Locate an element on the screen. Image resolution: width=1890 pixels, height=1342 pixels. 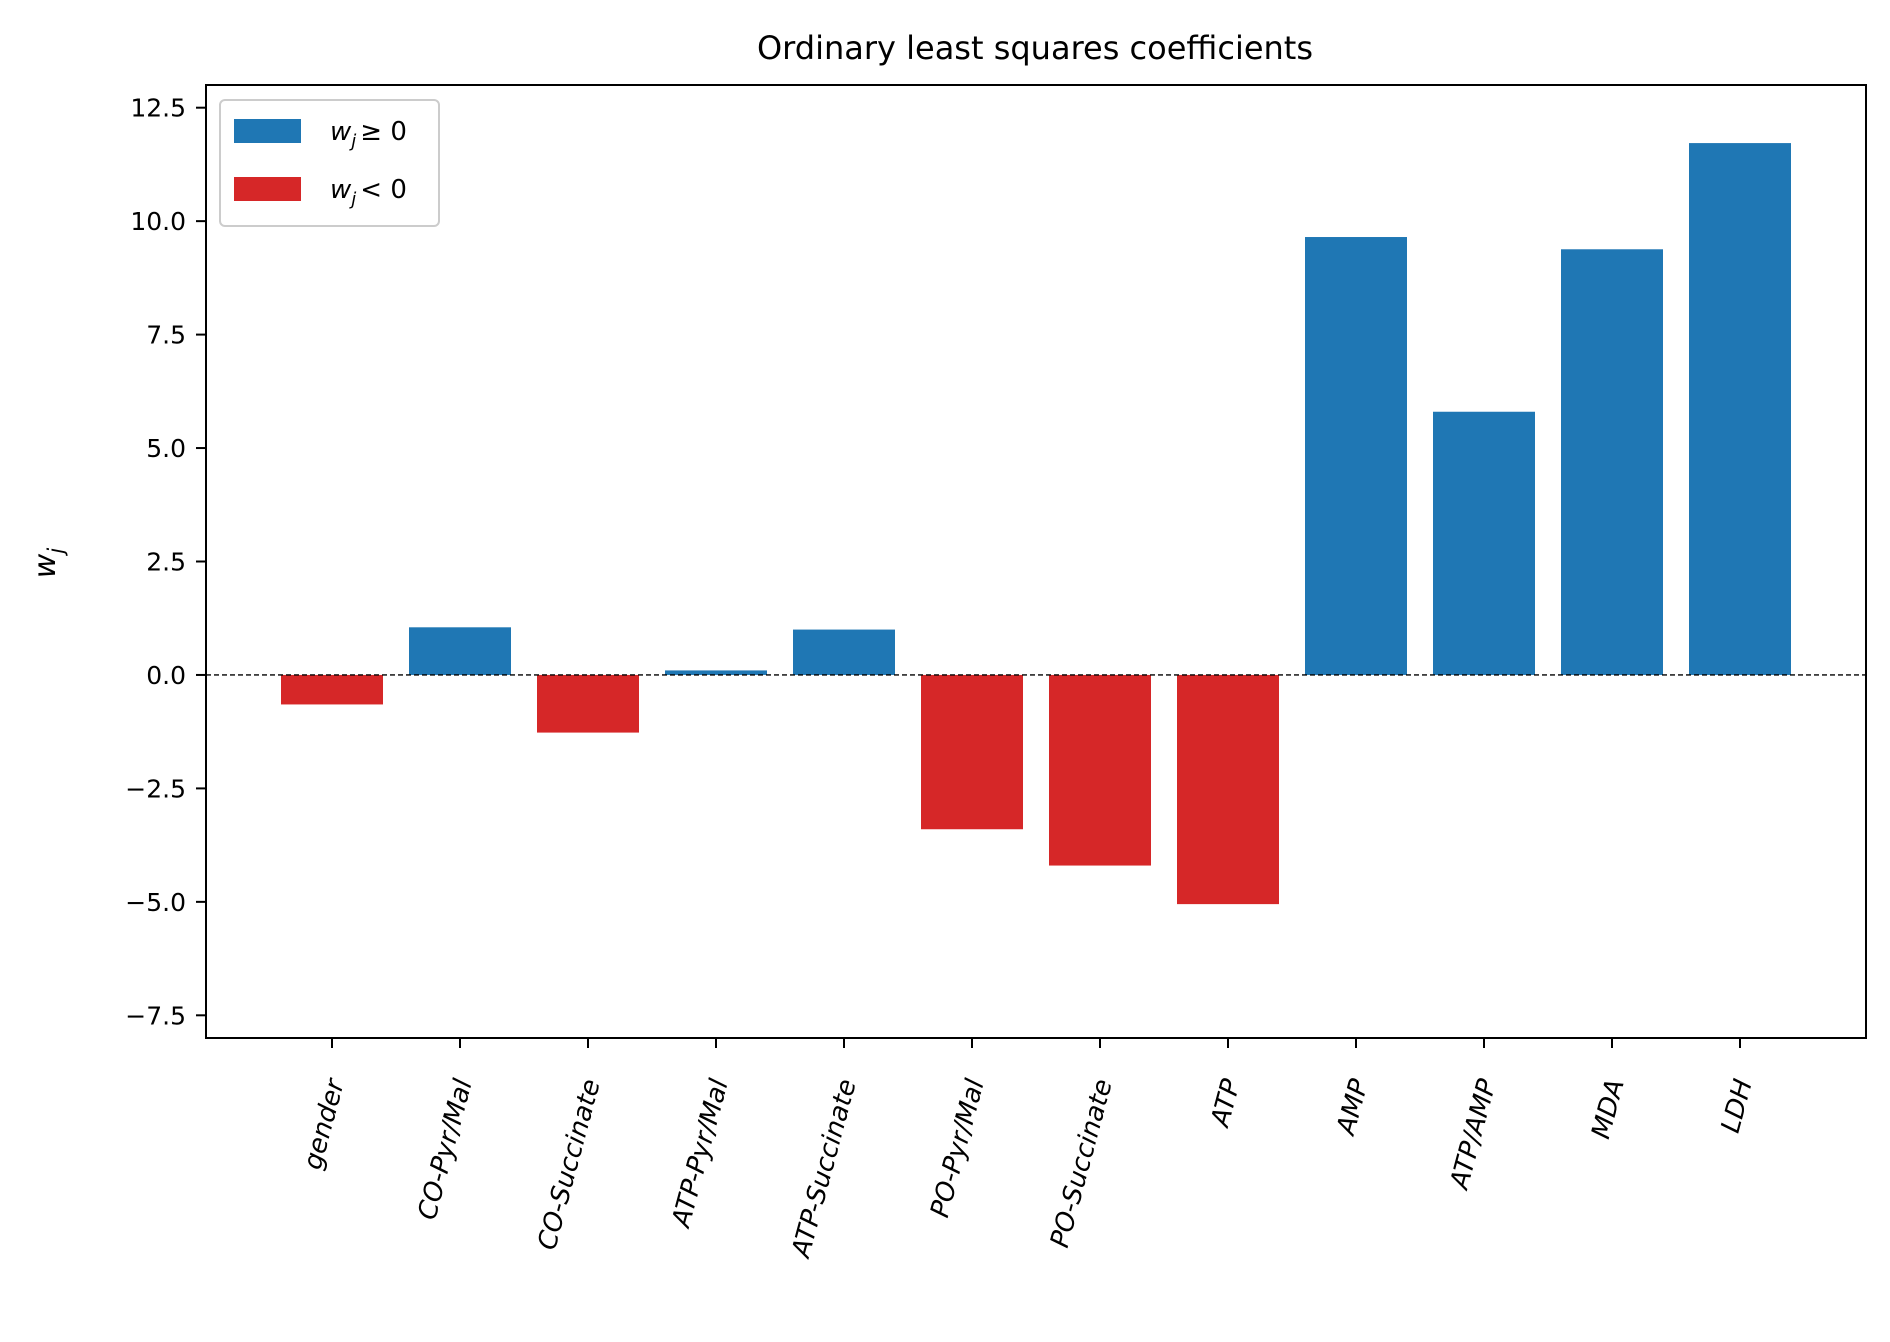
y-tick-label: 7.5 is located at coordinates (166, 335).